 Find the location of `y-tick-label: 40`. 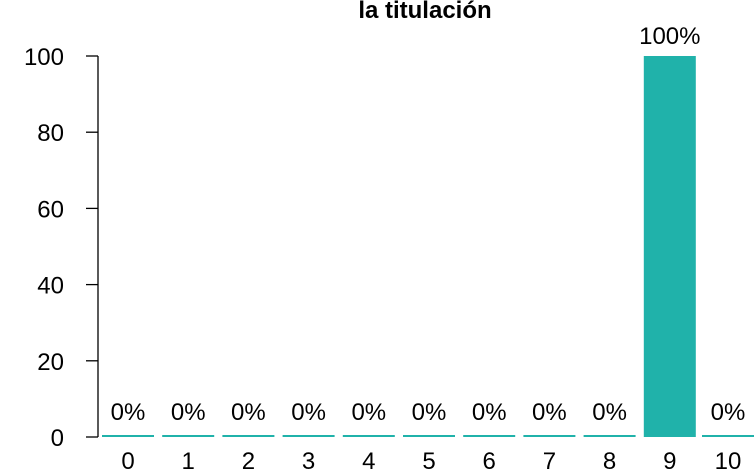

y-tick-label: 40 is located at coordinates (50, 286).